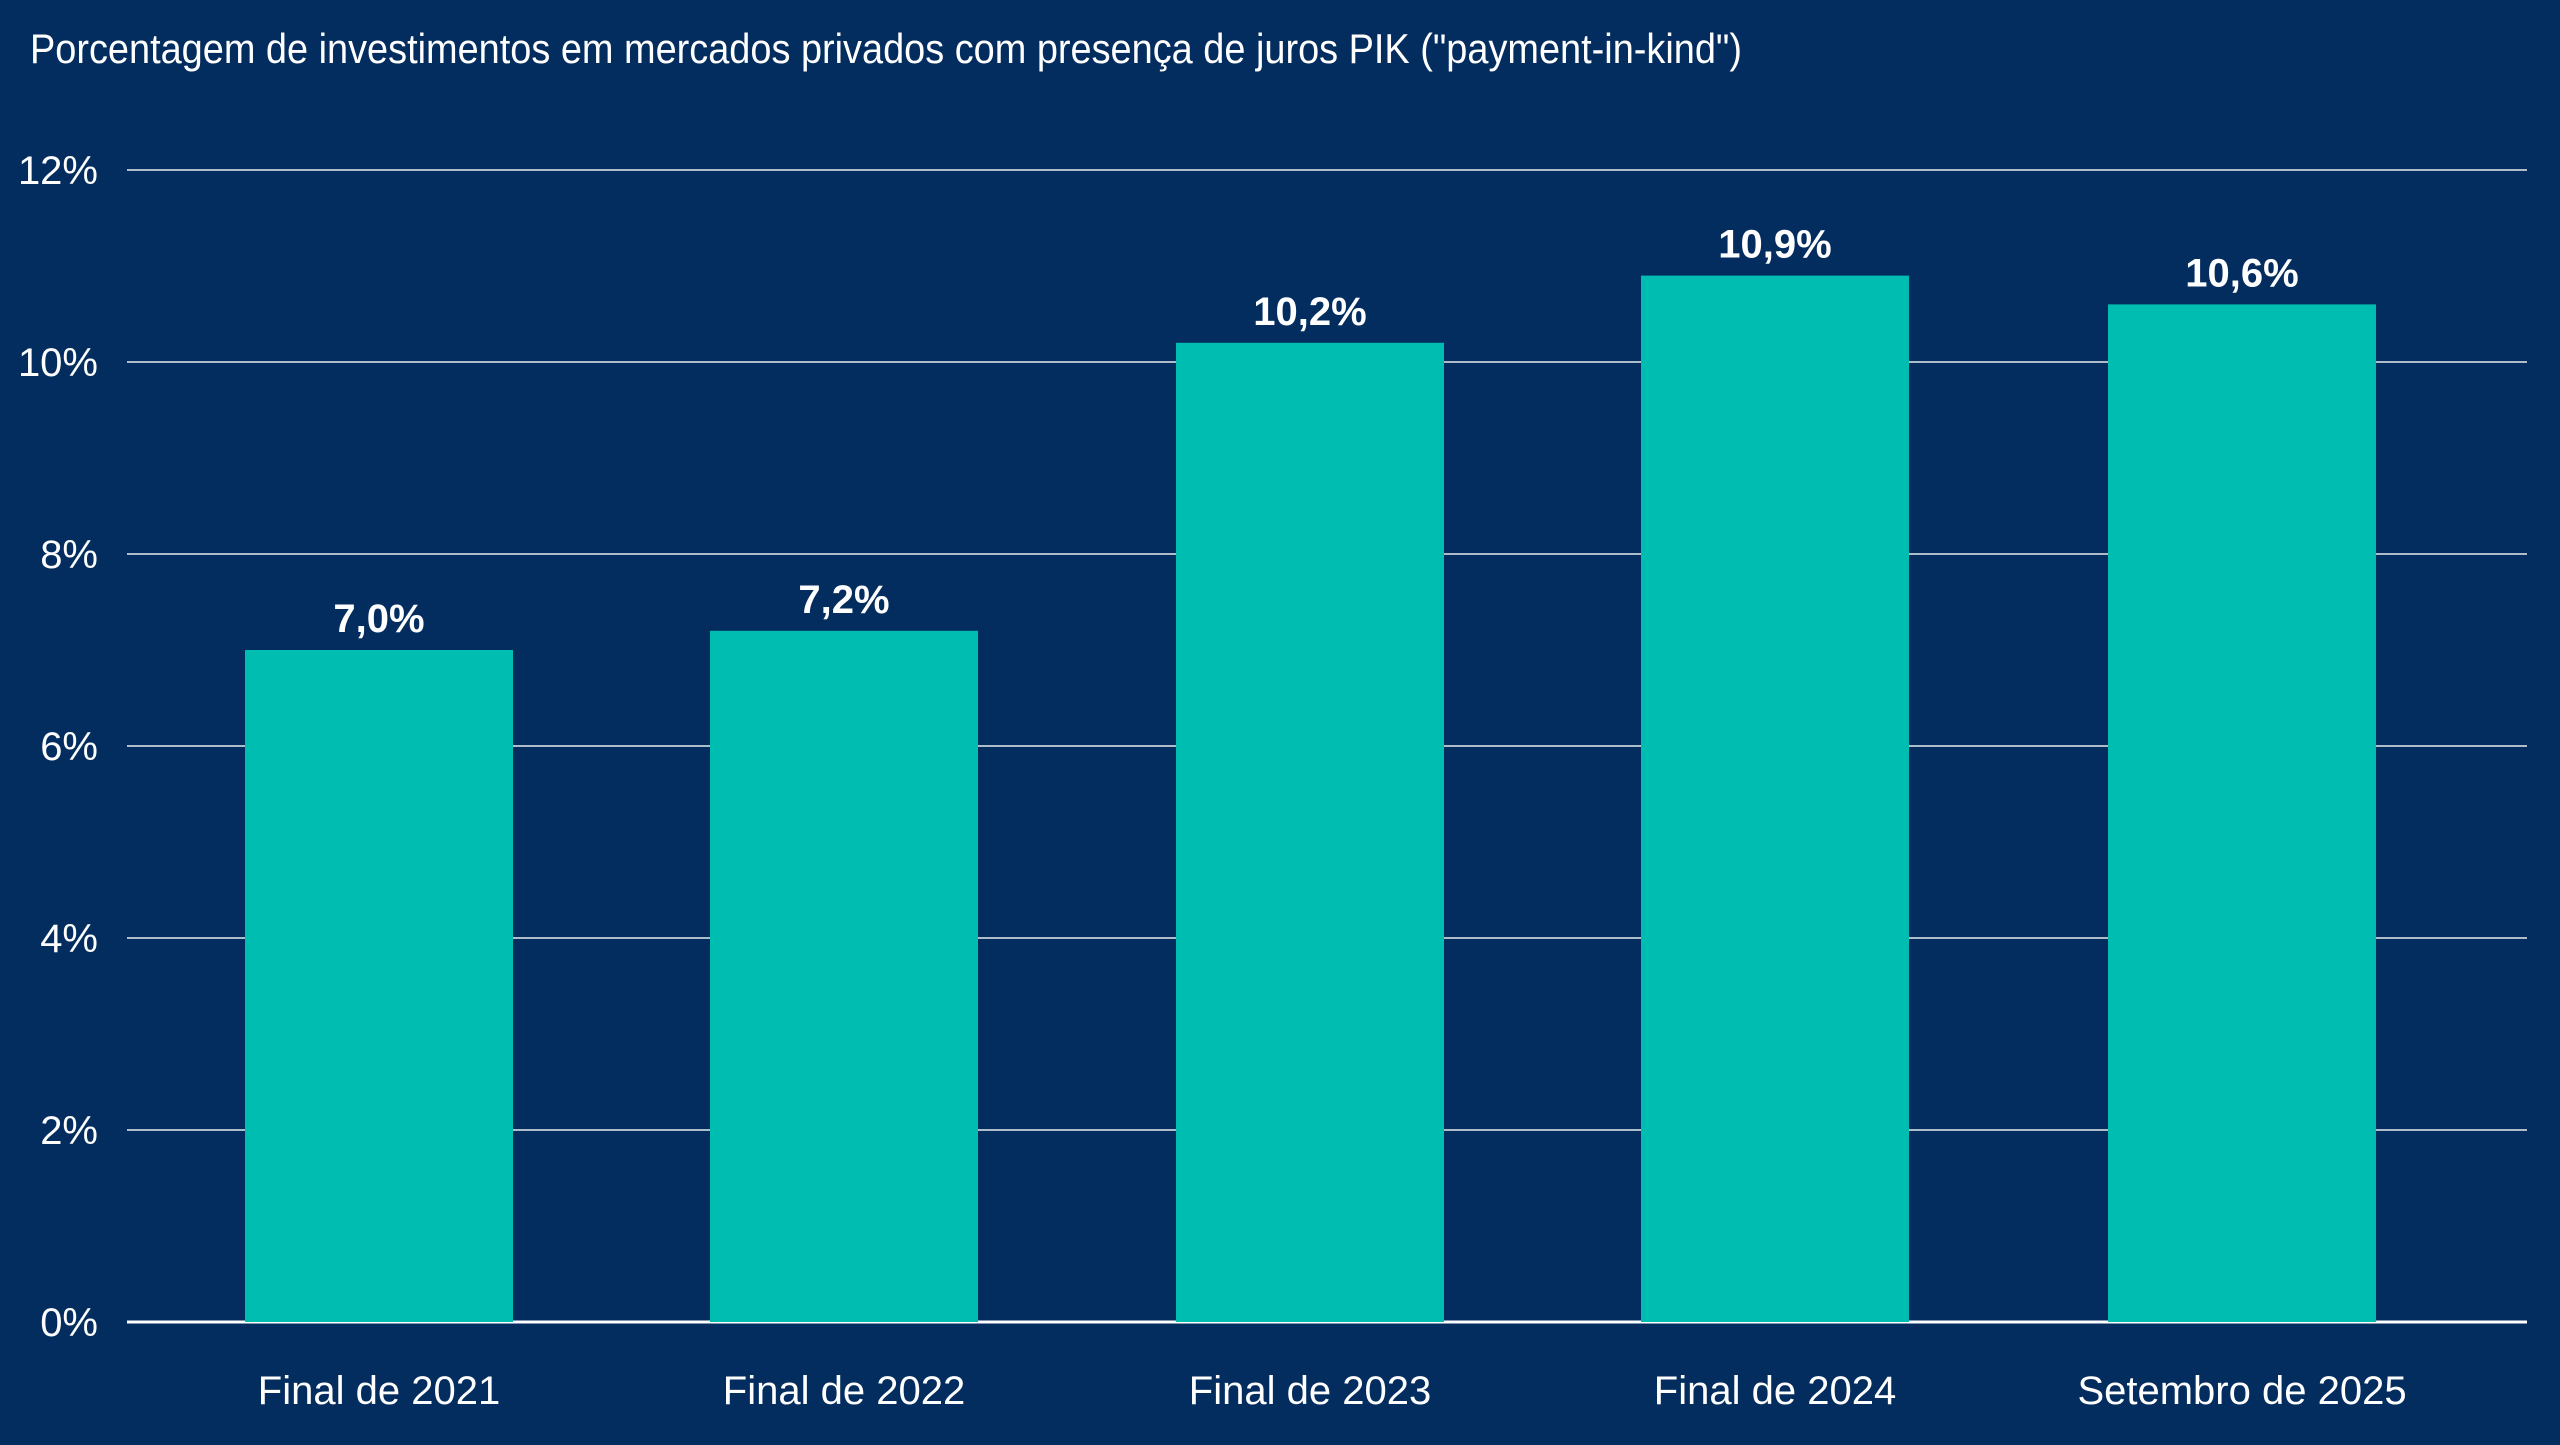 The width and height of the screenshot is (2560, 1445). What do you see at coordinates (69, 1131) in the screenshot?
I see `y-tick-label: 2%` at bounding box center [69, 1131].